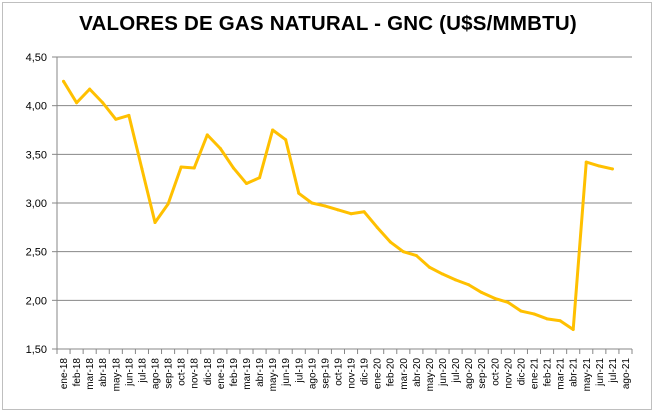 Image resolution: width=656 pixels, height=414 pixels. Describe the element at coordinates (378, 374) in the screenshot. I see `x-tick-label: ene-20` at that location.